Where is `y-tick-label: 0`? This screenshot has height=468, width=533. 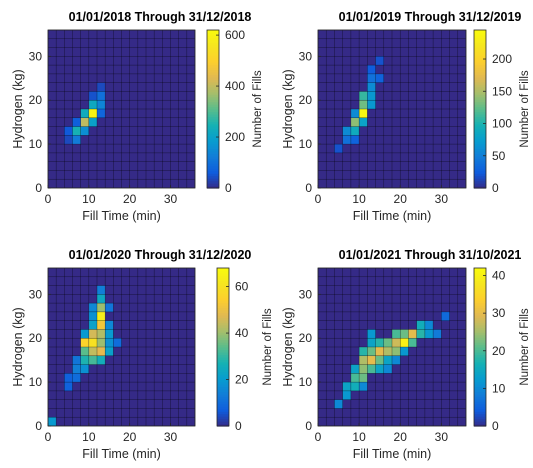
y-tick-label: 0 is located at coordinates (38, 188).